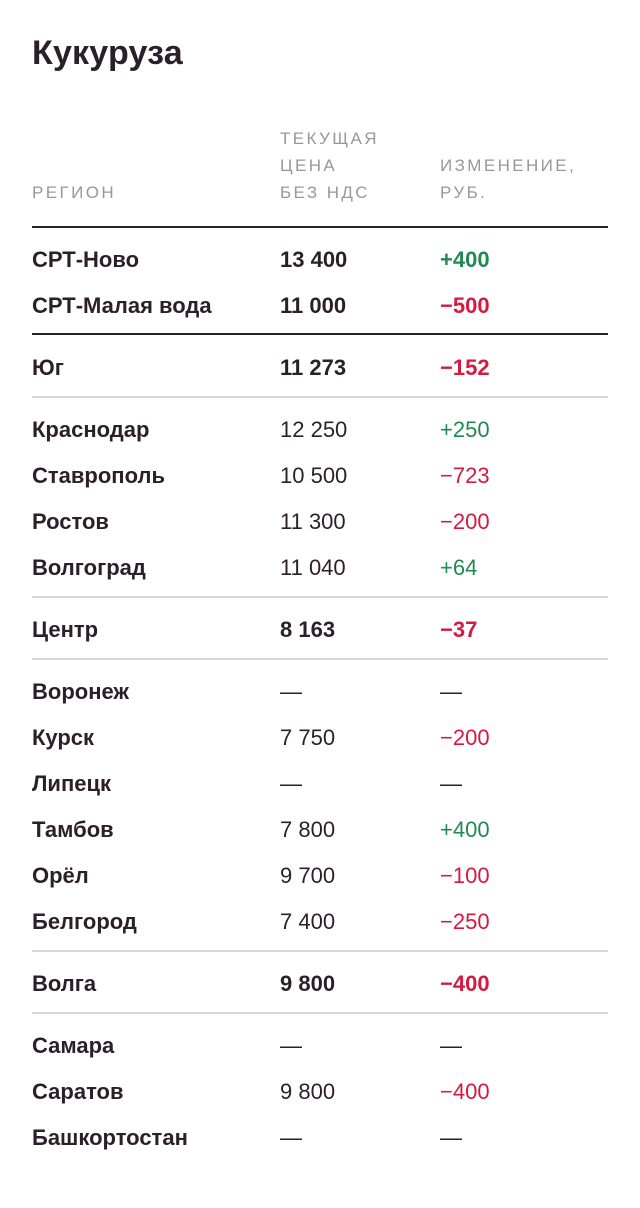  I want to click on table-row: Тамбов 7 800 +400, so click(320, 830).